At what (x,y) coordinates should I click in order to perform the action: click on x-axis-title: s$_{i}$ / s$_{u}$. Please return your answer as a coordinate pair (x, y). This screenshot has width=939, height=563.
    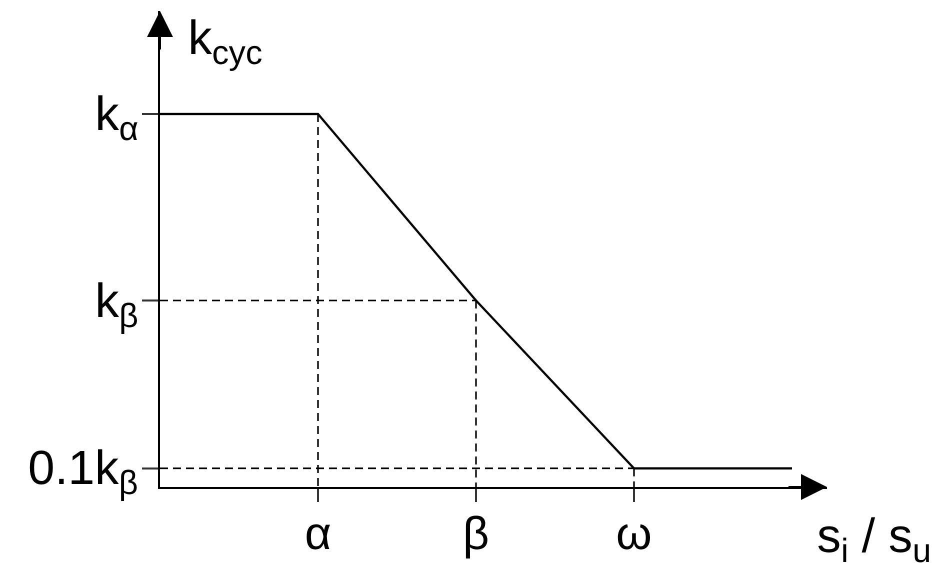
    Looking at the image, I should click on (874, 536).